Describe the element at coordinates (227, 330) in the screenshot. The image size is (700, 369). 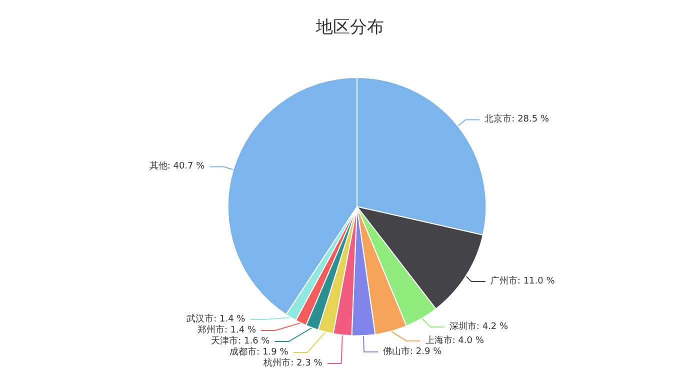
I see `slice-label: 郑州市: 1.4 %` at that location.